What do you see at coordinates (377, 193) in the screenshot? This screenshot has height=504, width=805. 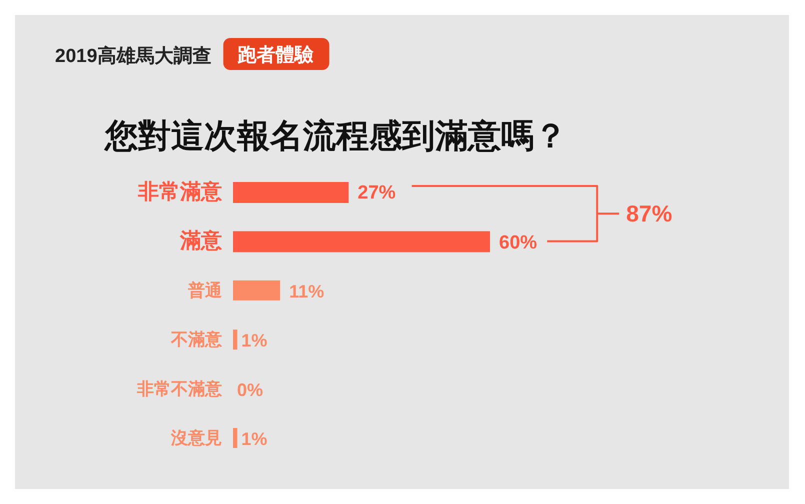 I see `data-label: 27%` at bounding box center [377, 193].